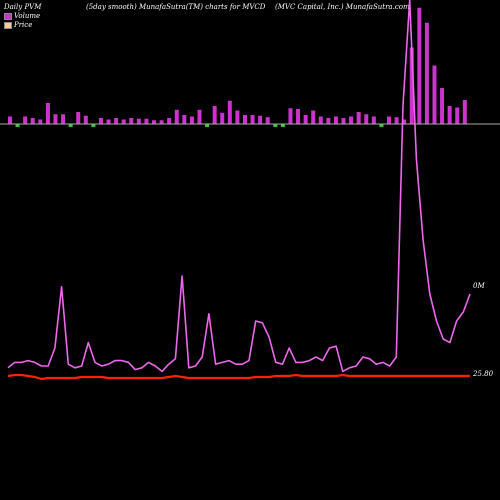  What do you see at coordinates (479, 286) in the screenshot?
I see `volume-axis-label: 0M` at bounding box center [479, 286].